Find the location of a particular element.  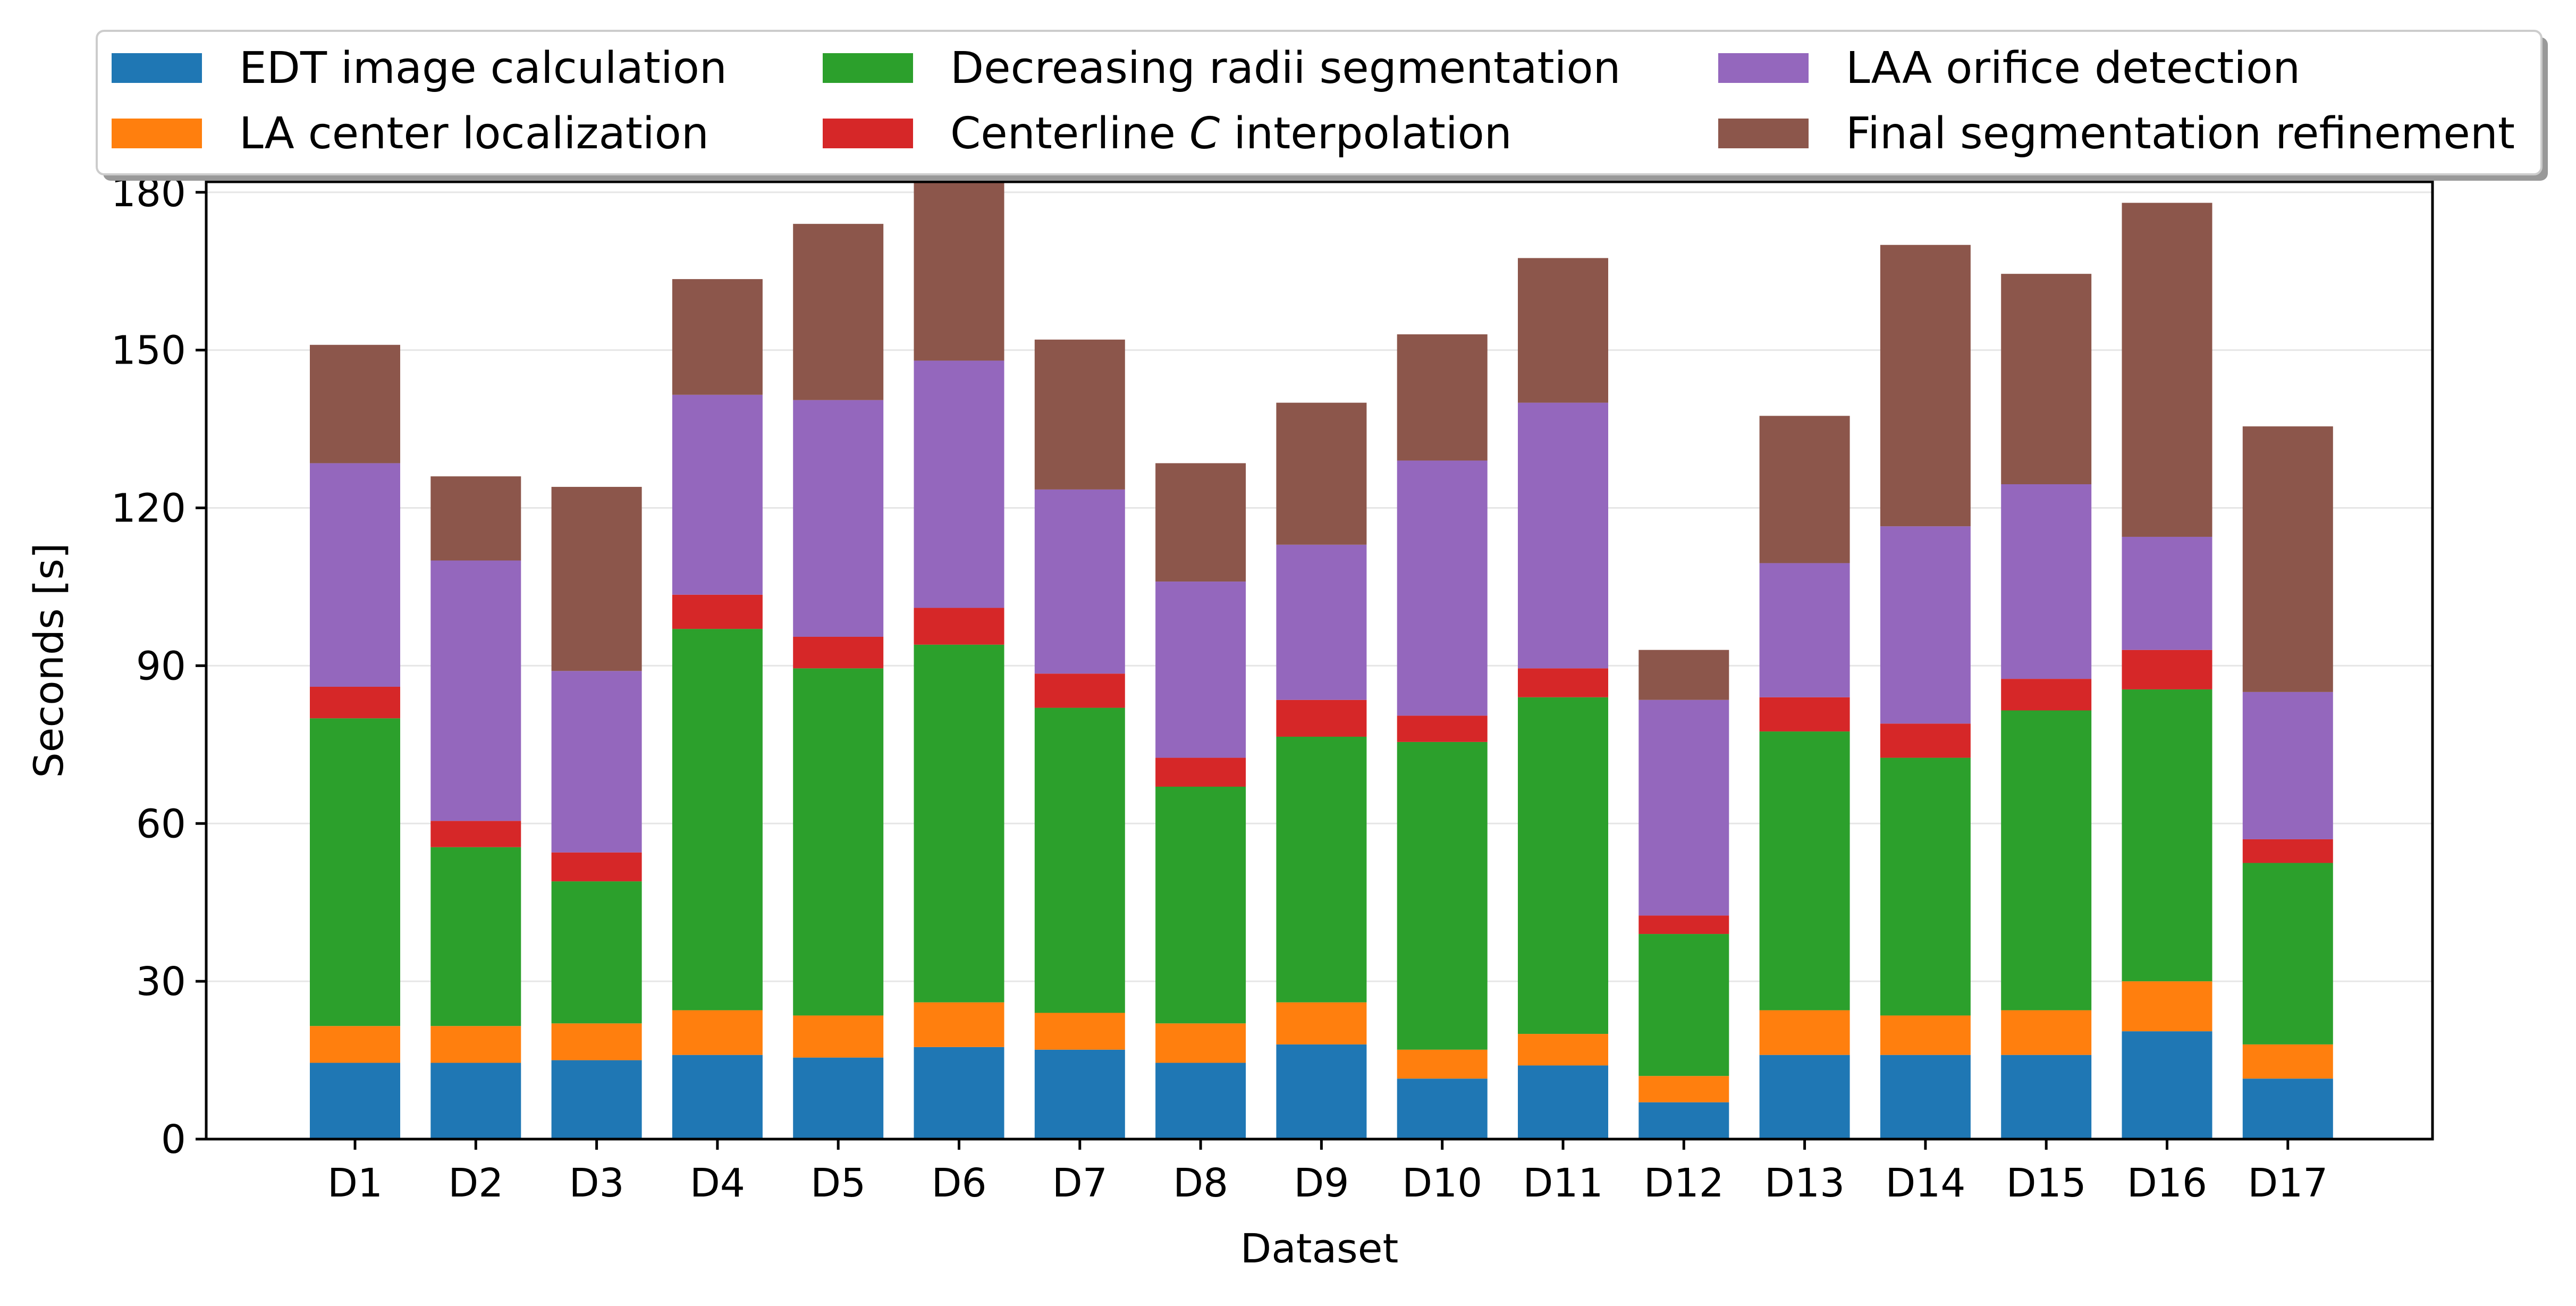

x-tick-label: D14 is located at coordinates (1925, 1183).